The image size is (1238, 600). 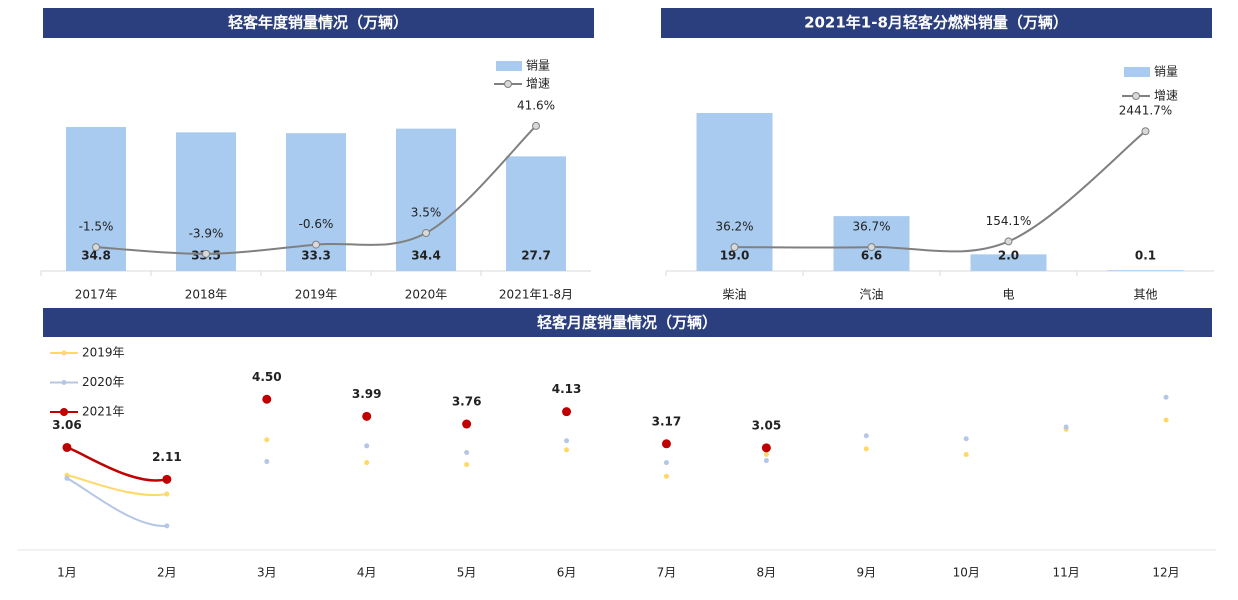 What do you see at coordinates (538, 84) in the screenshot?
I see `legend-label: 增速` at bounding box center [538, 84].